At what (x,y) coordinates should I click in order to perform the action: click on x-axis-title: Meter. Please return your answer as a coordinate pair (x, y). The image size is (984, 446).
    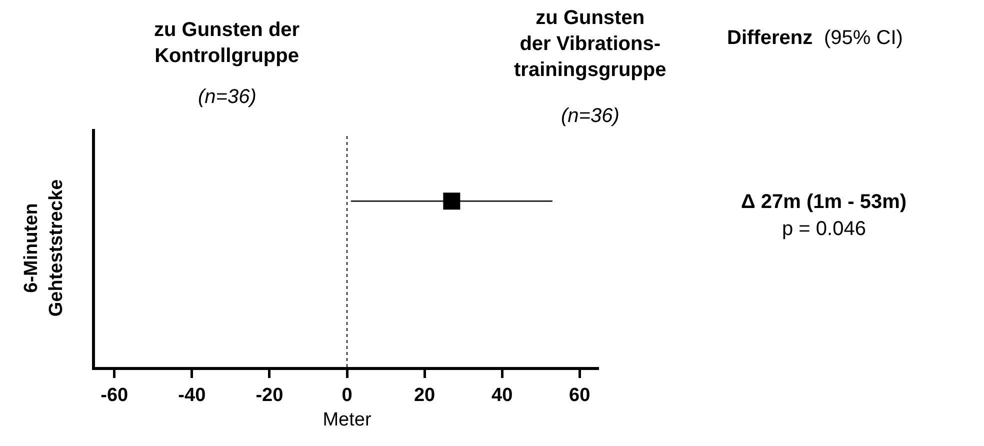
    Looking at the image, I should click on (347, 420).